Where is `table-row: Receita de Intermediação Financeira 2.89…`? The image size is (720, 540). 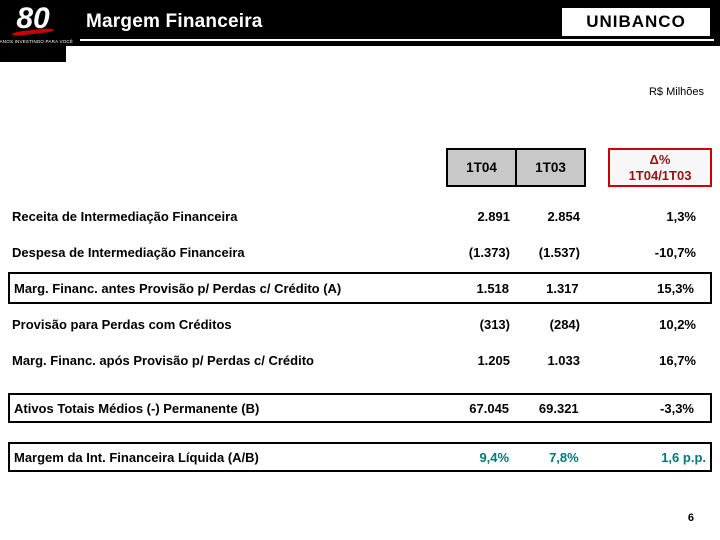
table-row: Receita de Intermediação Financeira 2.89… is located at coordinates (360, 216).